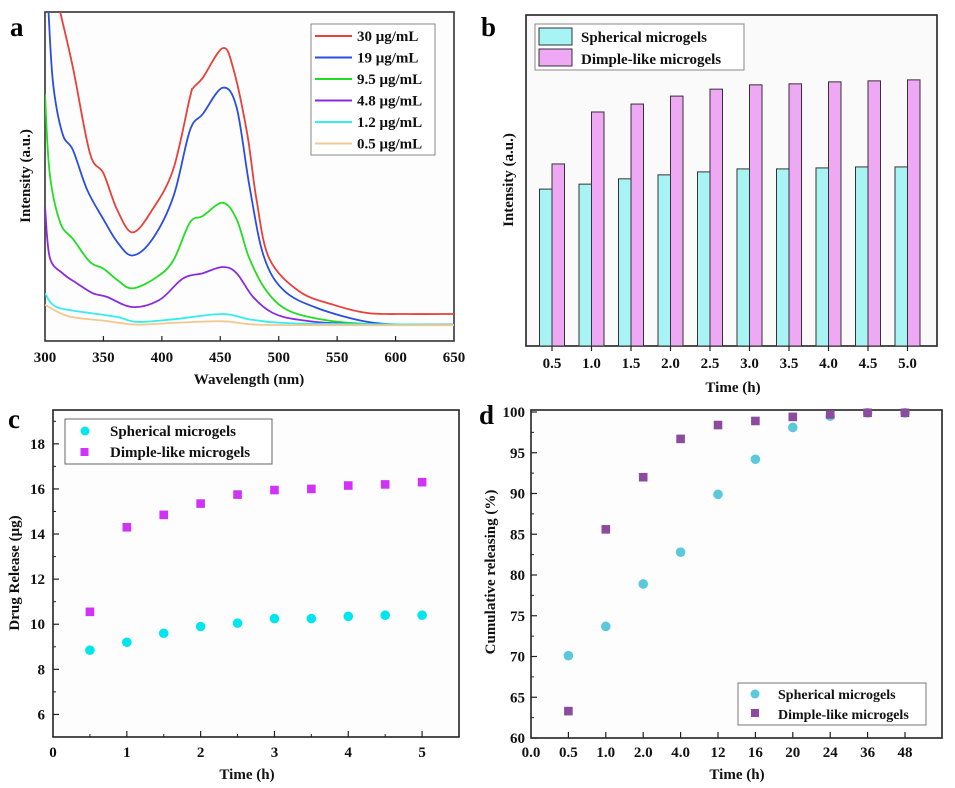 The height and width of the screenshot is (788, 955). What do you see at coordinates (710, 364) in the screenshot?
I see `x-tick-label: 2.5` at bounding box center [710, 364].